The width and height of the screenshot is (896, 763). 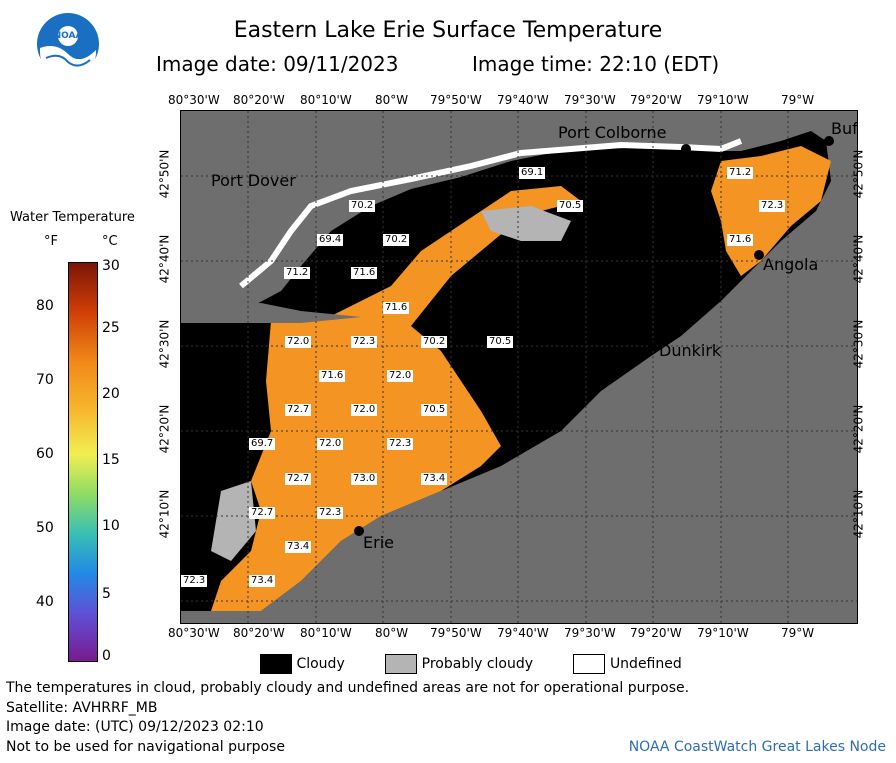 I want to click on image-time: Image time: 22:10 (EDT), so click(x=596, y=64).